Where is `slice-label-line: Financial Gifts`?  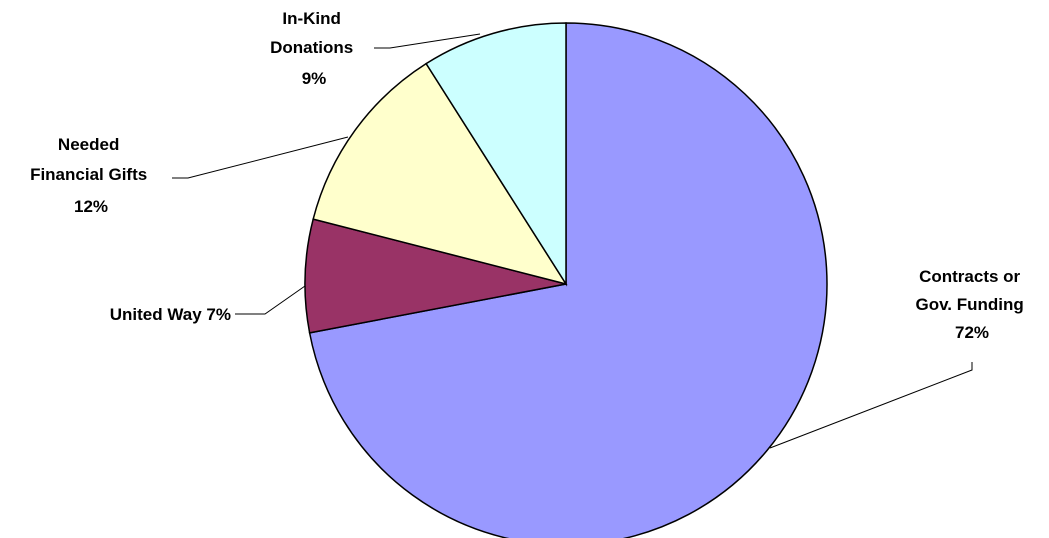
slice-label-line: Financial Gifts is located at coordinates (88, 174).